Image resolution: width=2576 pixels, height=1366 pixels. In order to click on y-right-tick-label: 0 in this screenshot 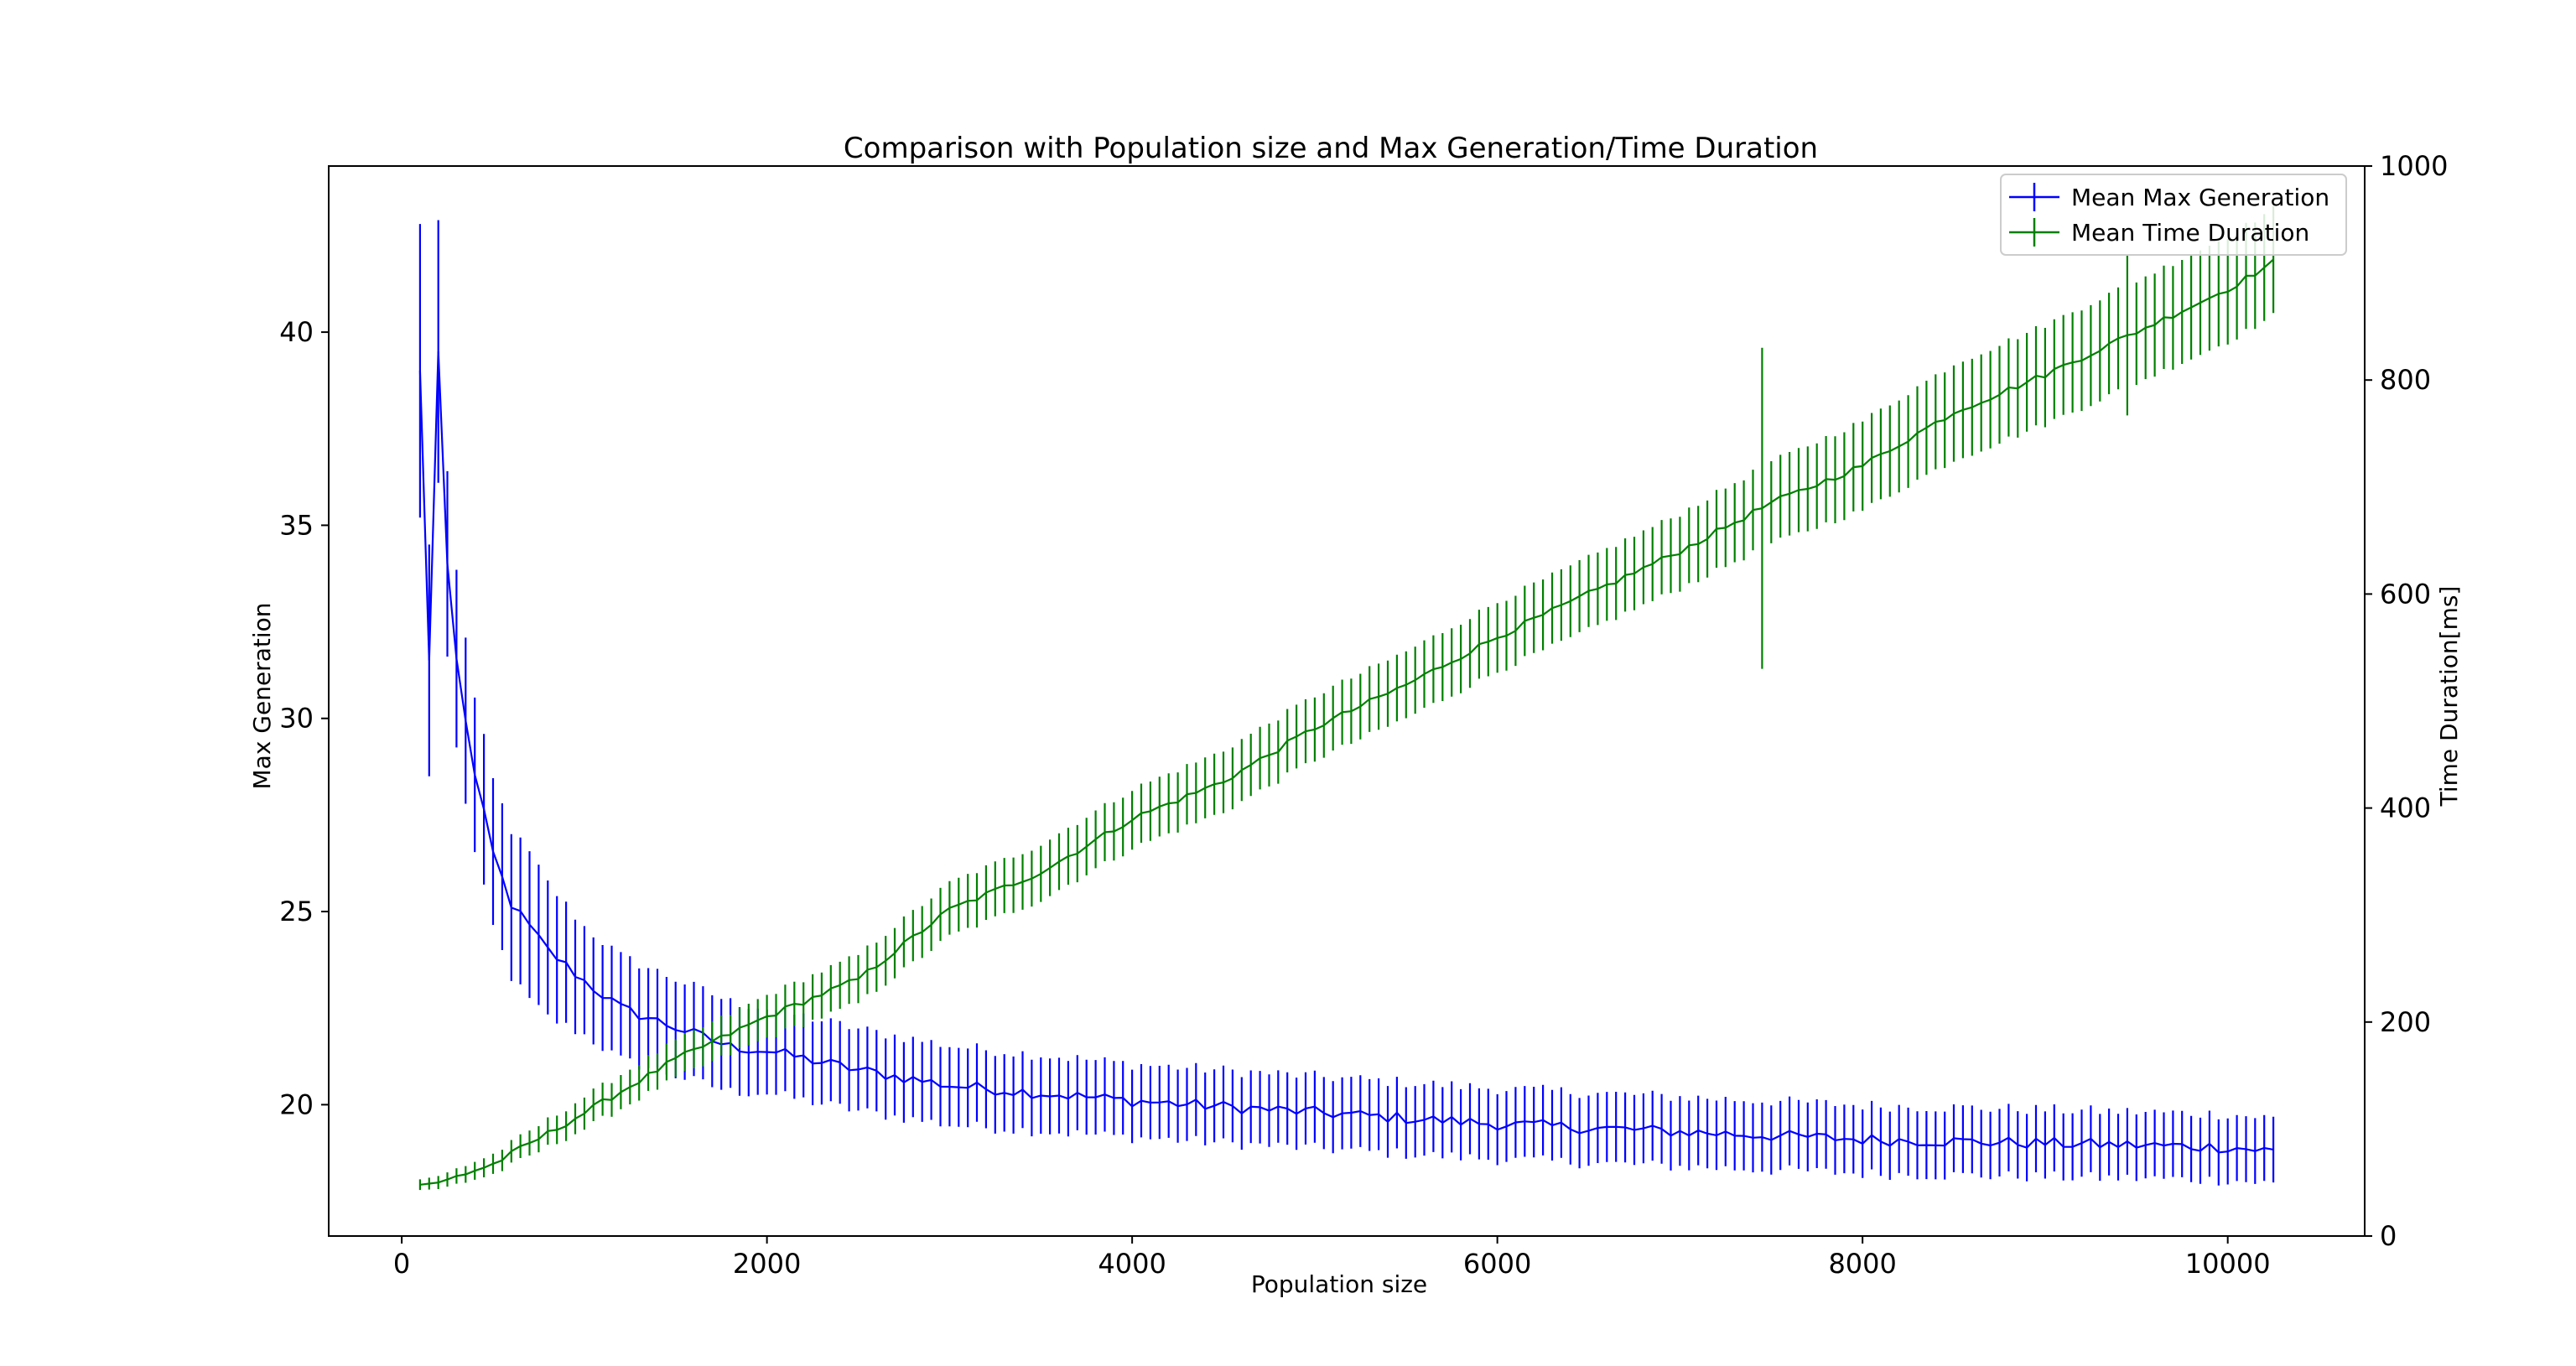, I will do `click(2388, 1236)`.